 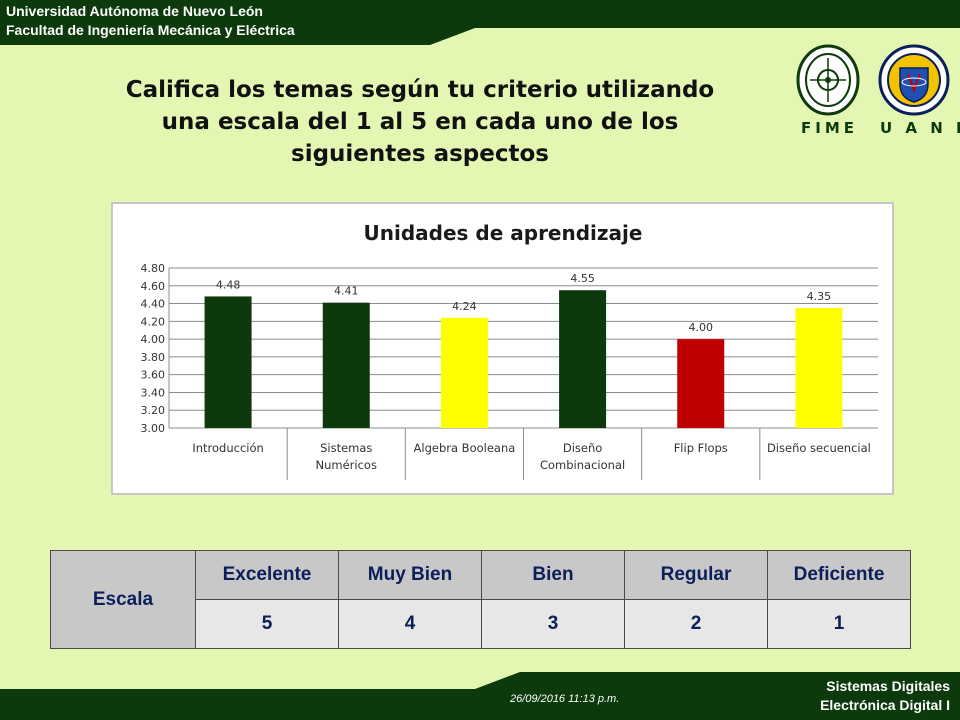 What do you see at coordinates (819, 448) in the screenshot?
I see `x-category-label: Diseño secuencial` at bounding box center [819, 448].